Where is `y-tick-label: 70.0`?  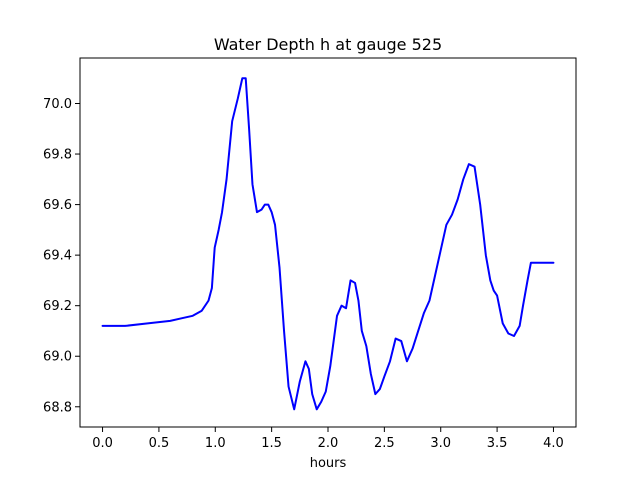
y-tick-label: 70.0 is located at coordinates (57, 104).